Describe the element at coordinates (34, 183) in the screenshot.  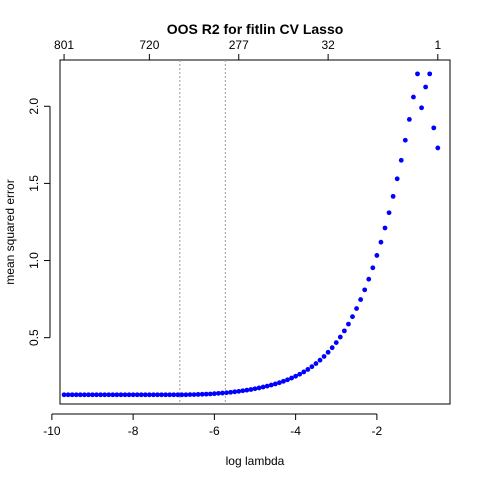
I see `y-tick-label: 1.5` at that location.